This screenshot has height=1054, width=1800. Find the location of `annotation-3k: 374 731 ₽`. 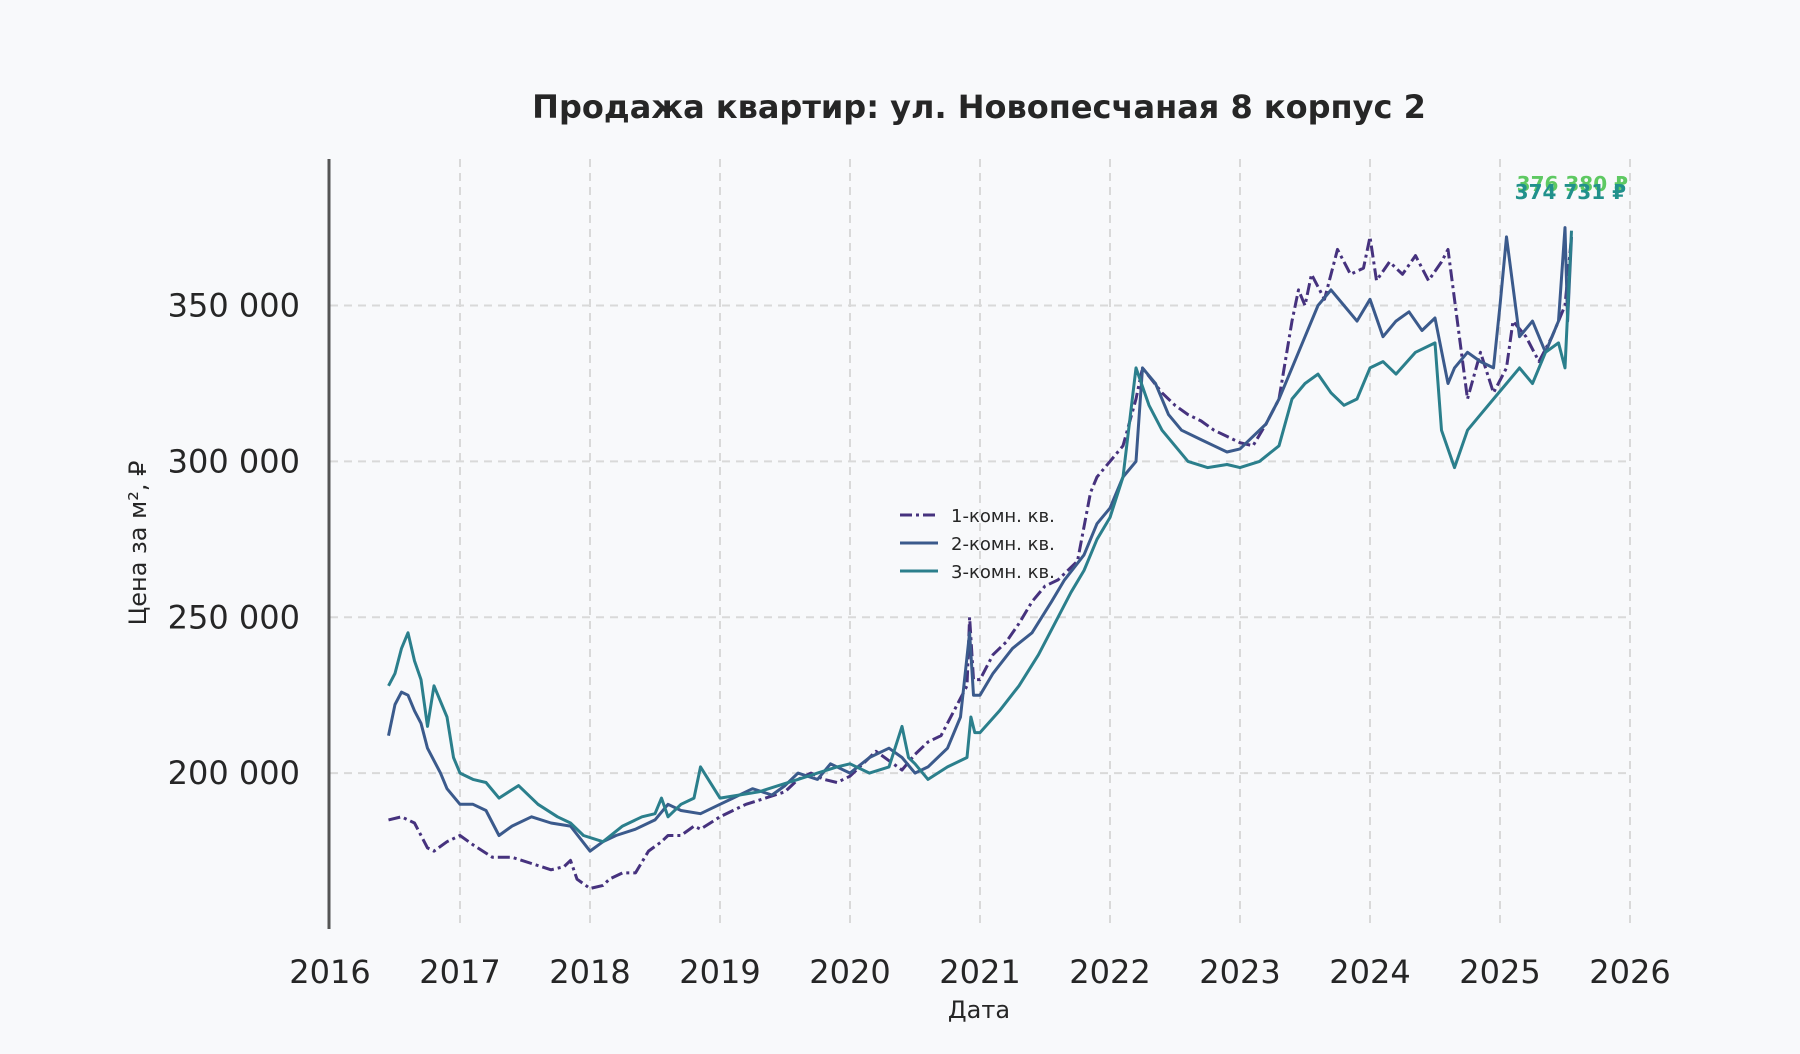

annotation-3k: 374 731 ₽ is located at coordinates (1570, 192).